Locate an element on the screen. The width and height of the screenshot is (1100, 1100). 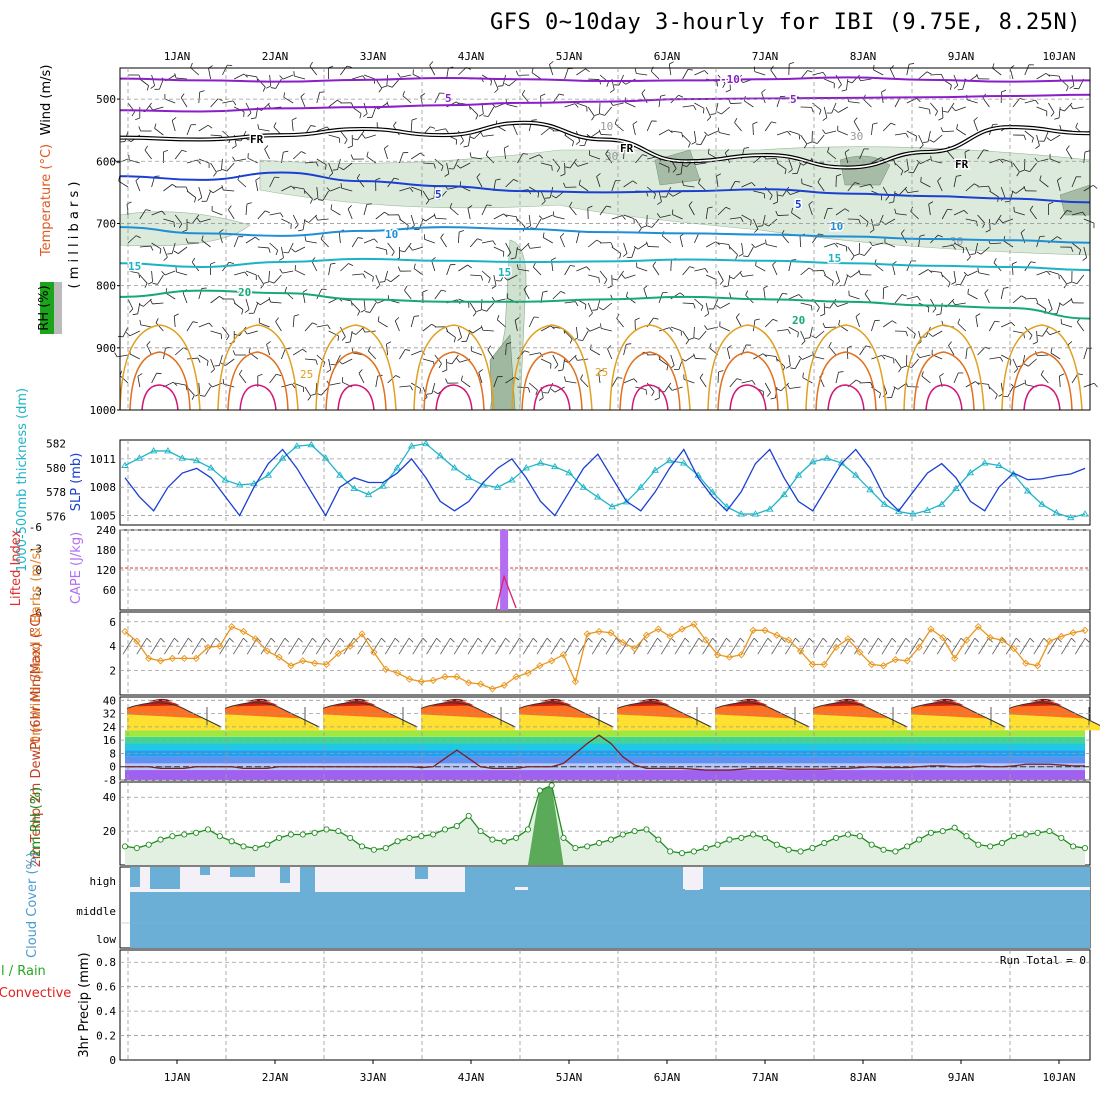
pressure-tick-label: 700 is located at coordinates (106, 223).